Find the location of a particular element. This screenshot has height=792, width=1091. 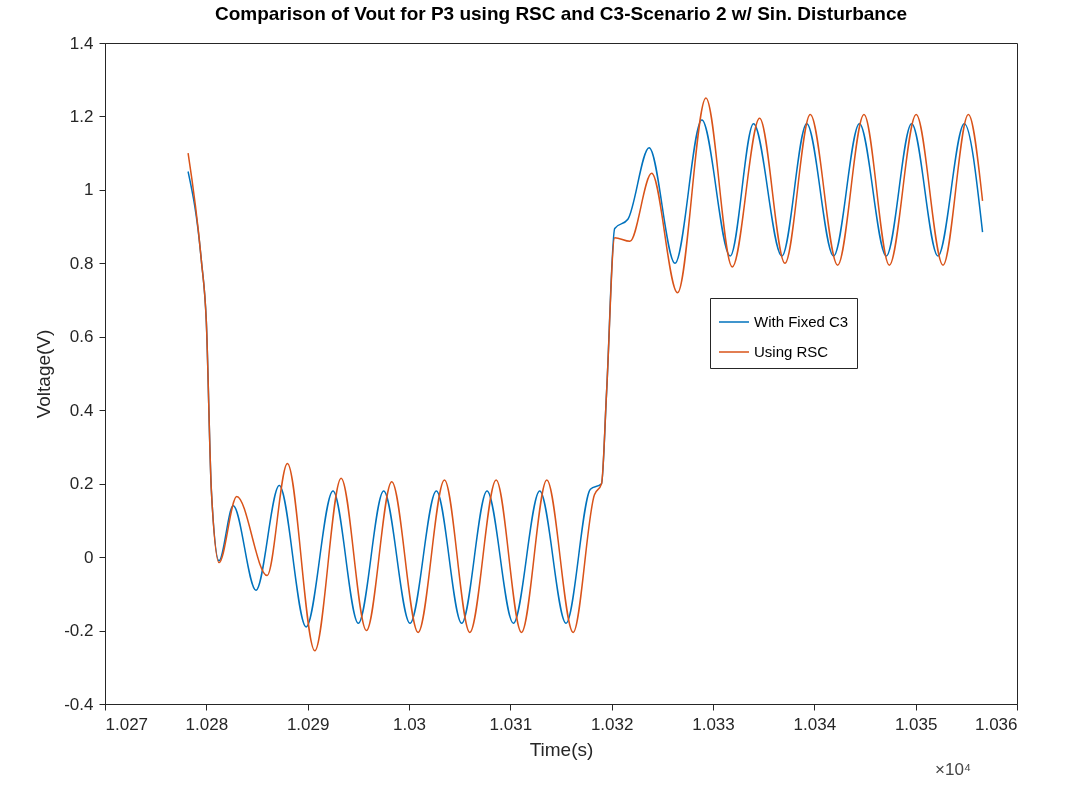

y-tick-label: 1.4 is located at coordinates (81, 43).